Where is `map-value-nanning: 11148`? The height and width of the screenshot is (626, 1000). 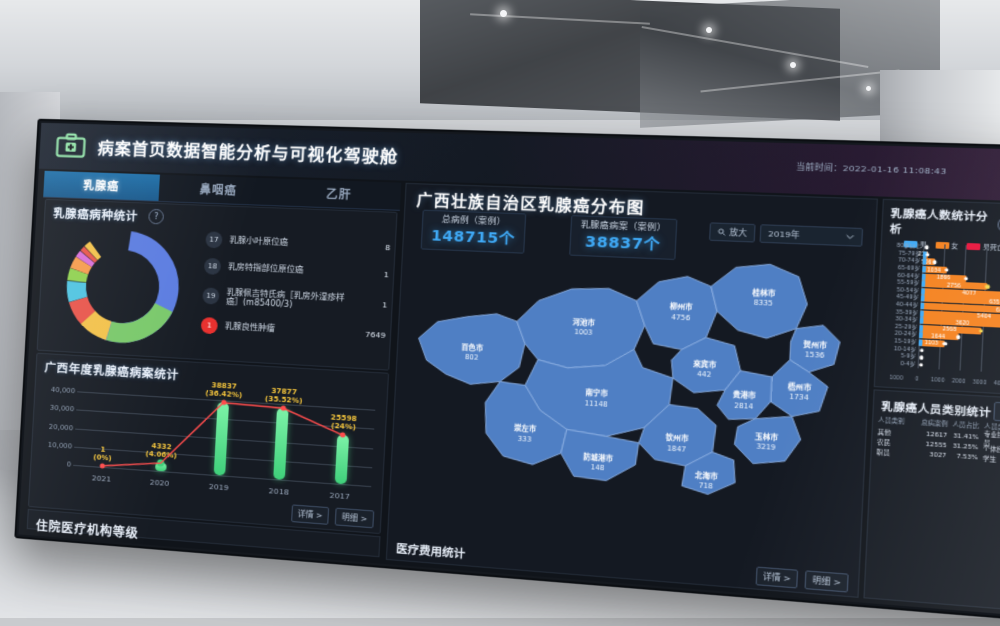
map-value-nanning: 11148 is located at coordinates (595, 404).